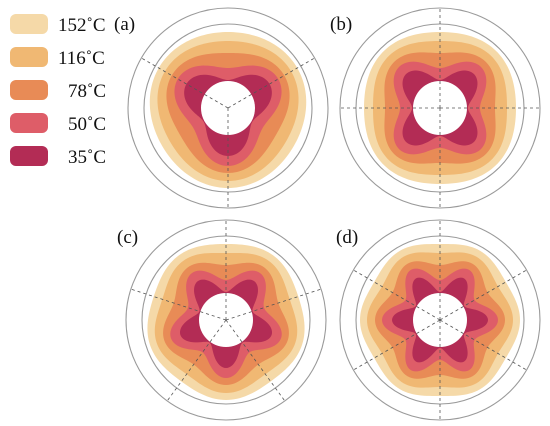  Describe the element at coordinates (347, 237) in the screenshot. I see `panel-label-d: (d)` at that location.